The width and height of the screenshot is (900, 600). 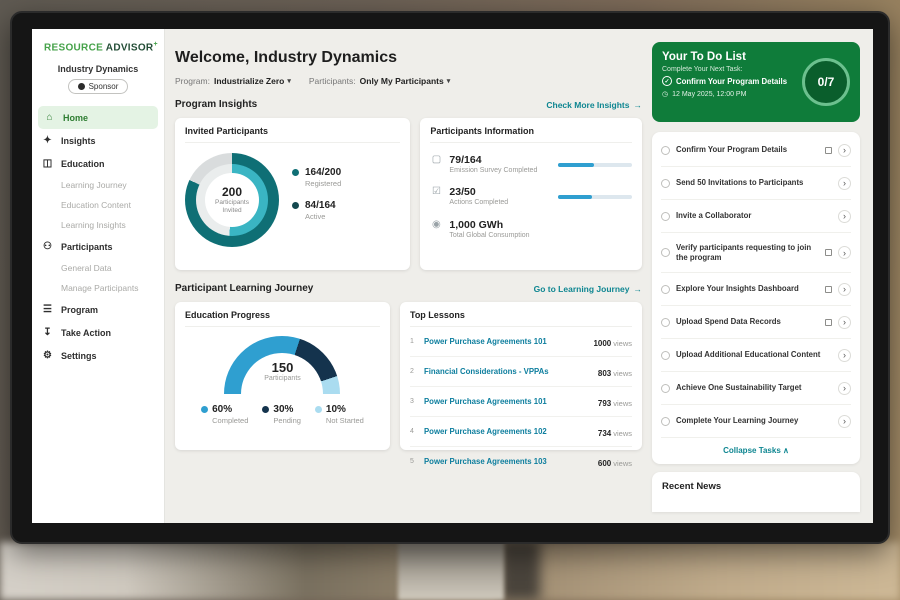 What do you see at coordinates (531, 229) in the screenshot?
I see `info-row-consumption: ◉ 1,000 GWh Total Global Consumption` at bounding box center [531, 229].